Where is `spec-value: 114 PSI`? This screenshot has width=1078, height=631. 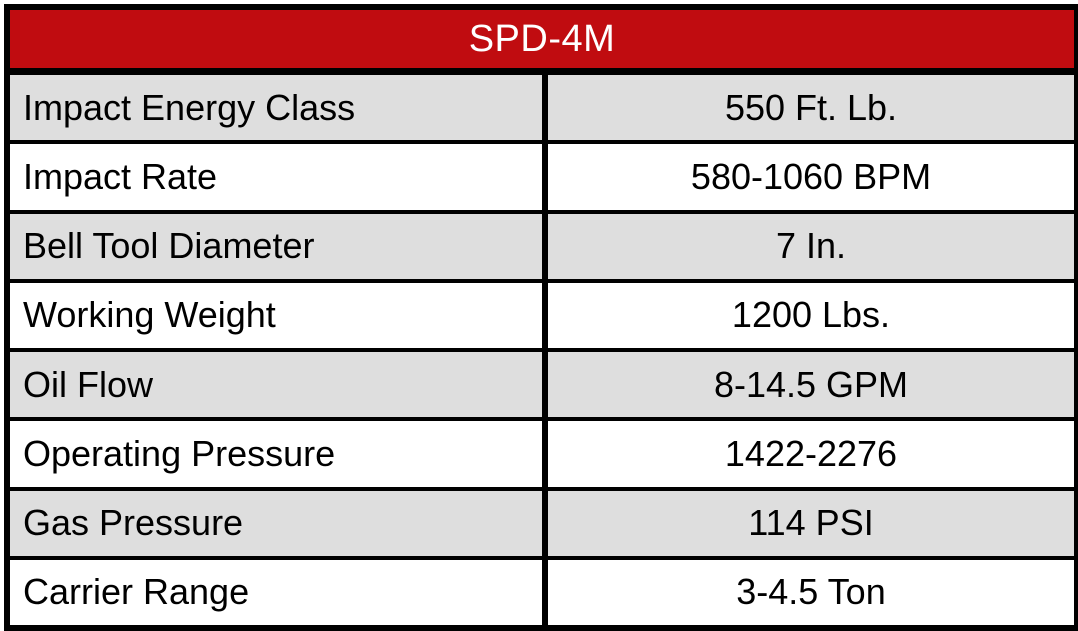 spec-value: 114 PSI is located at coordinates (808, 523).